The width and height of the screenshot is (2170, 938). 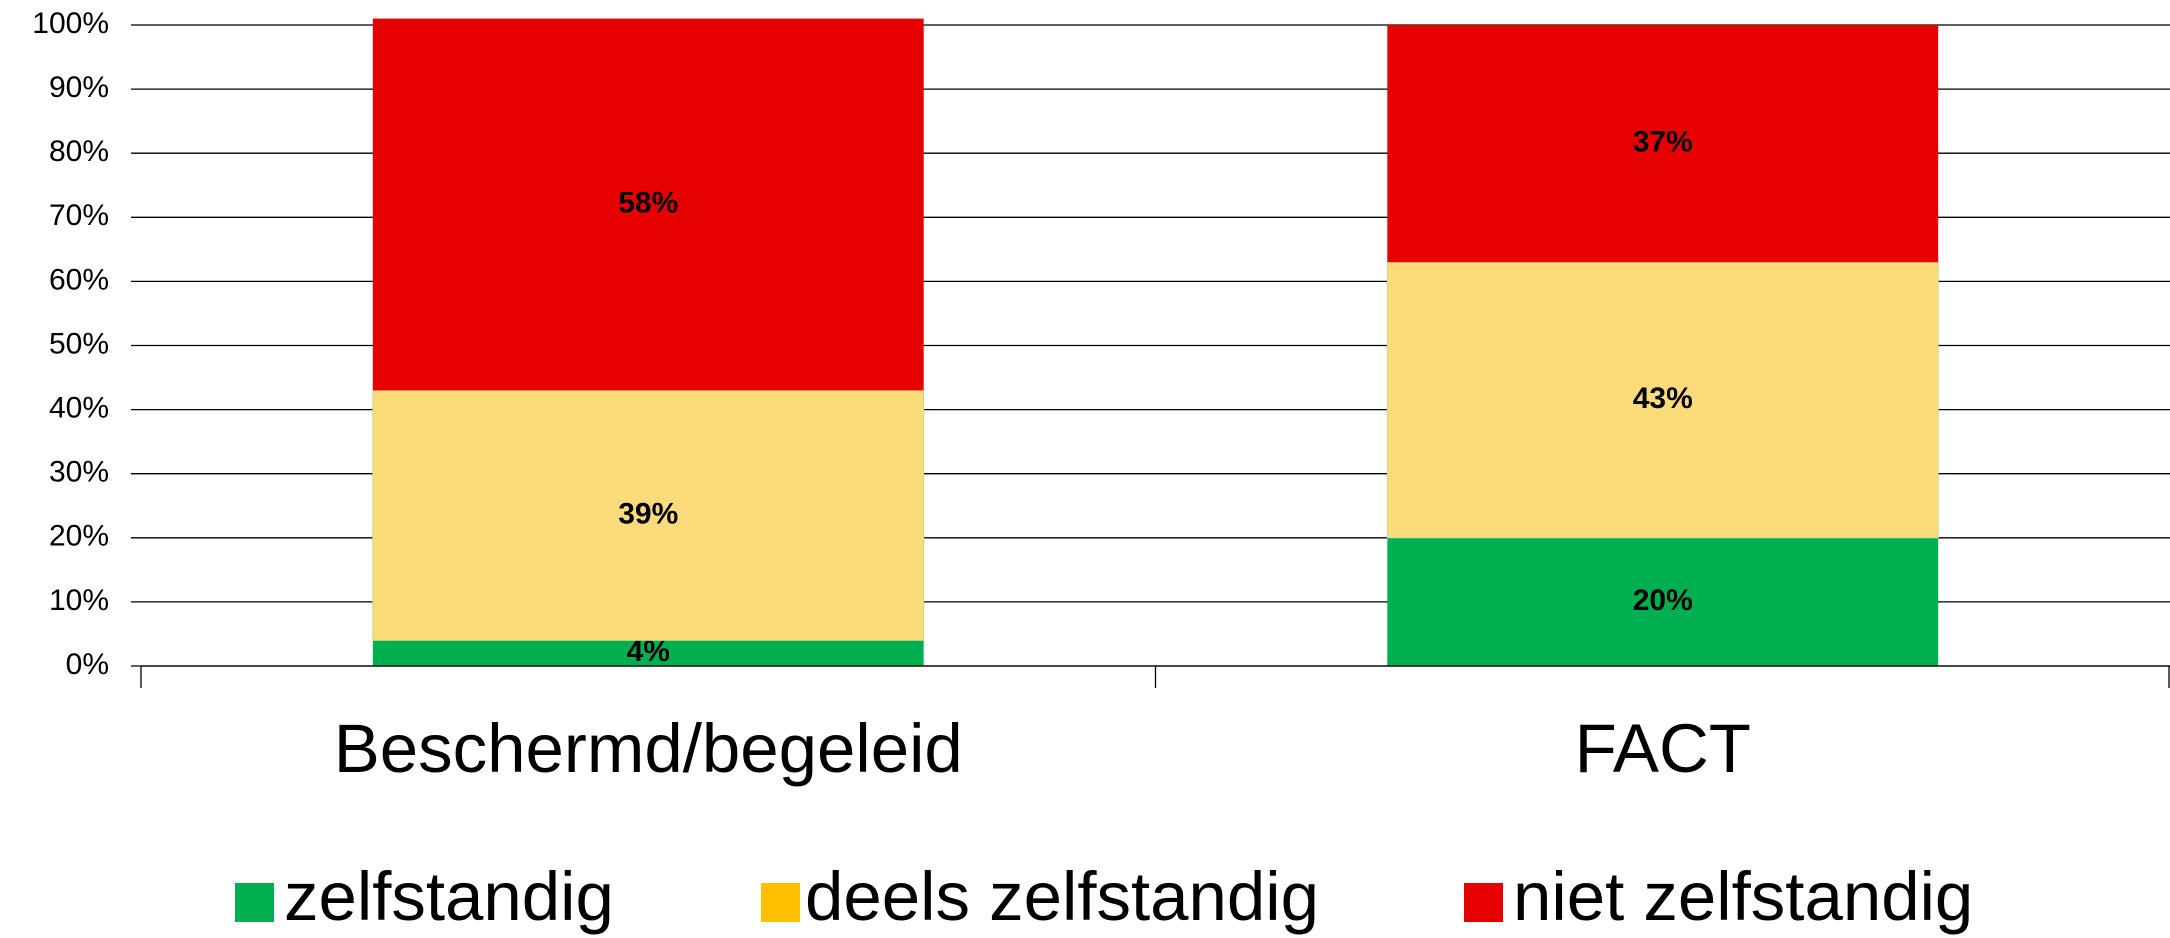 I want to click on data-label: 20%, so click(x=1663, y=600).